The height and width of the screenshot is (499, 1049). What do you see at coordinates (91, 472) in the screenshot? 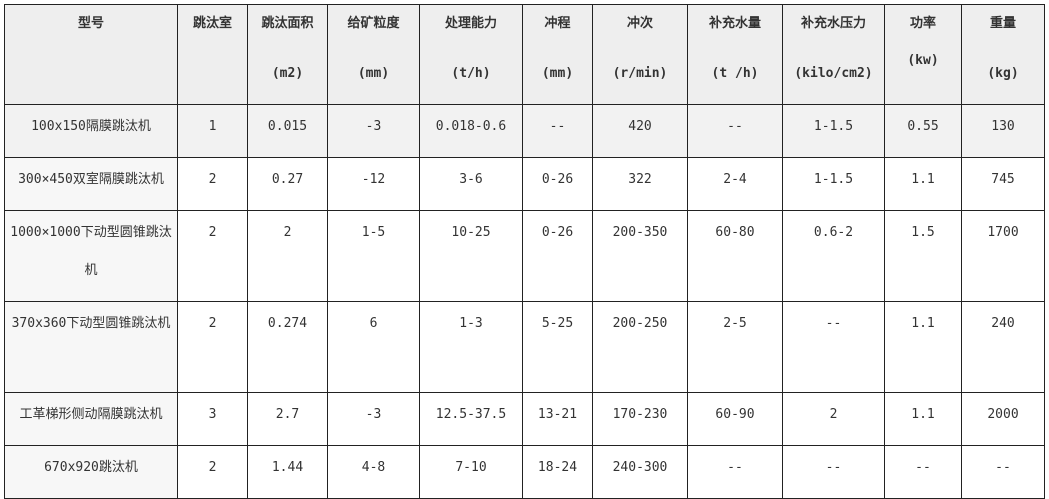
I see `cell-model: 670x920跳汰机` at bounding box center [91, 472].